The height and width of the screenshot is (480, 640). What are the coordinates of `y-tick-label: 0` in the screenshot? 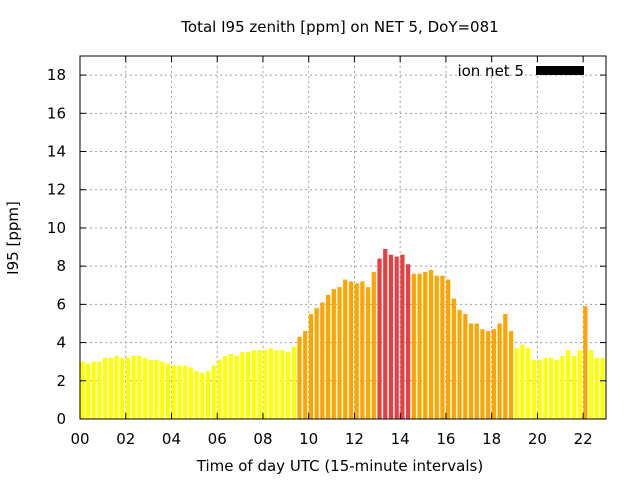 It's located at (61, 419).